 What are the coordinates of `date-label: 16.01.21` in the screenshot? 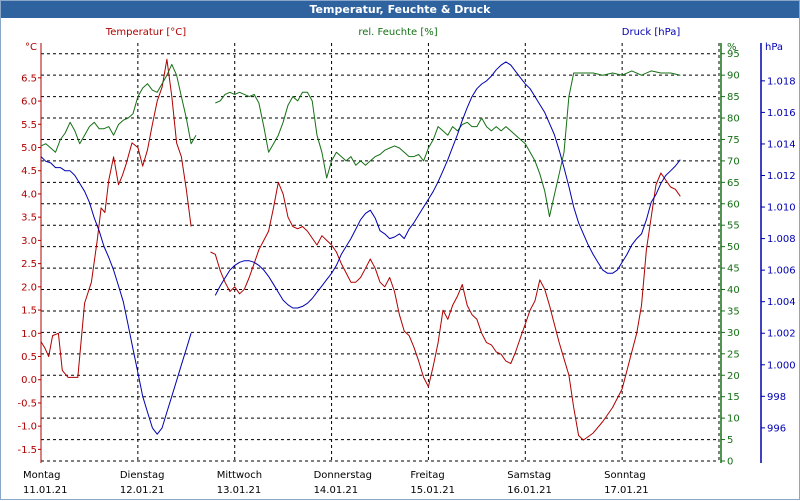 It's located at (529, 490).